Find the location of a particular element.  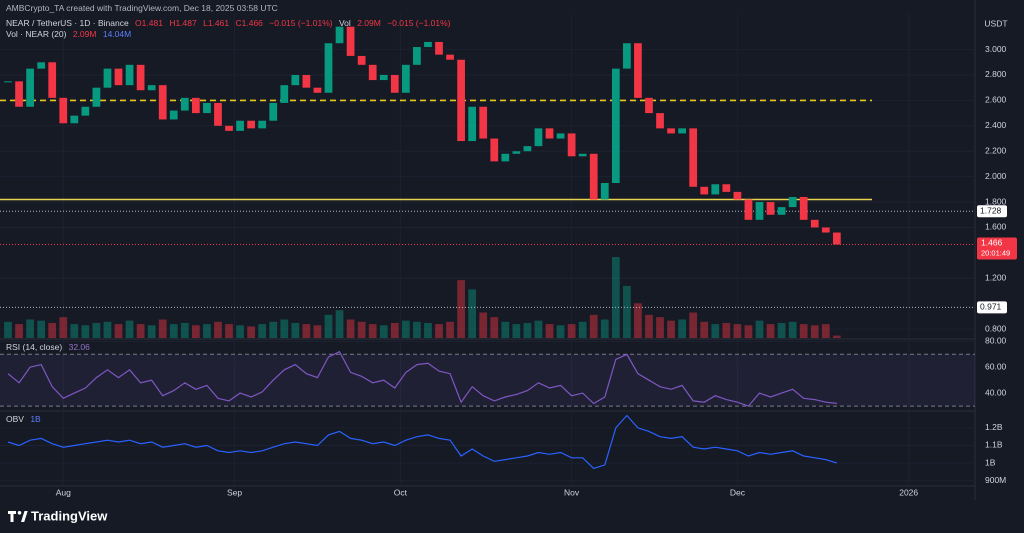

y-tick-label: 2.000 is located at coordinates (996, 176).